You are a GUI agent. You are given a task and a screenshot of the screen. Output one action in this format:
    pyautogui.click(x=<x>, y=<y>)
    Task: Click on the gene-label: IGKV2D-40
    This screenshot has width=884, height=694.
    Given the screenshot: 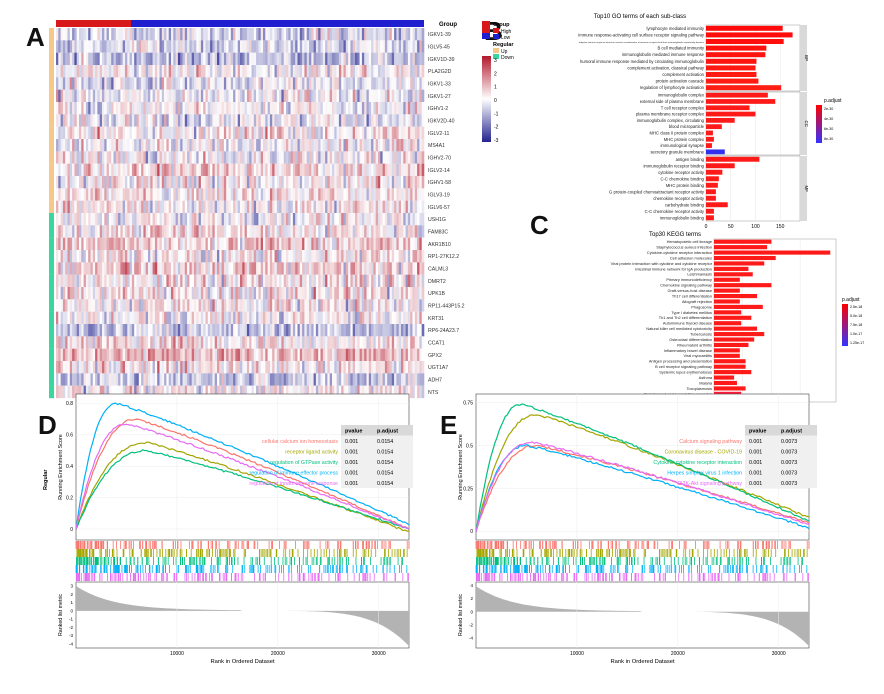 What is the action you would take?
    pyautogui.click(x=441, y=122)
    